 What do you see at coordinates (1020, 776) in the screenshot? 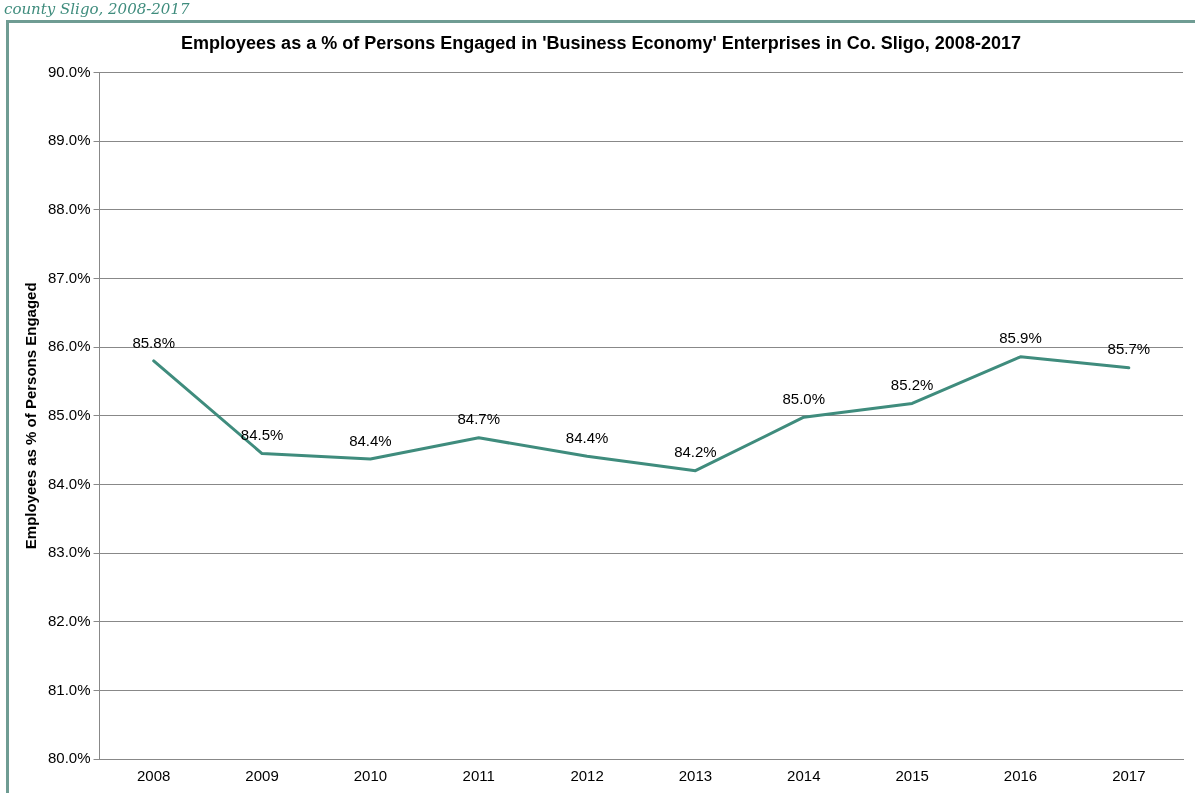
I see `x-tick-label: 2016` at bounding box center [1020, 776].